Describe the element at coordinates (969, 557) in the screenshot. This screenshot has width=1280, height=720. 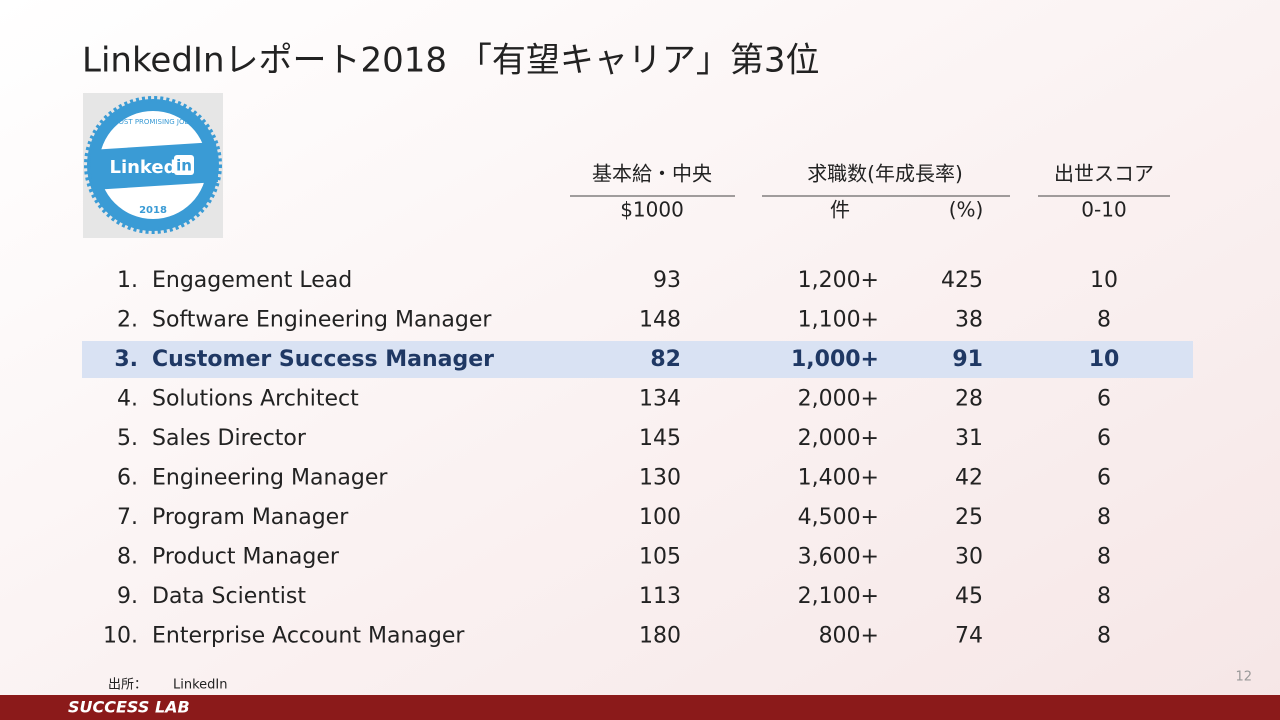
I see `growth: 30` at that location.